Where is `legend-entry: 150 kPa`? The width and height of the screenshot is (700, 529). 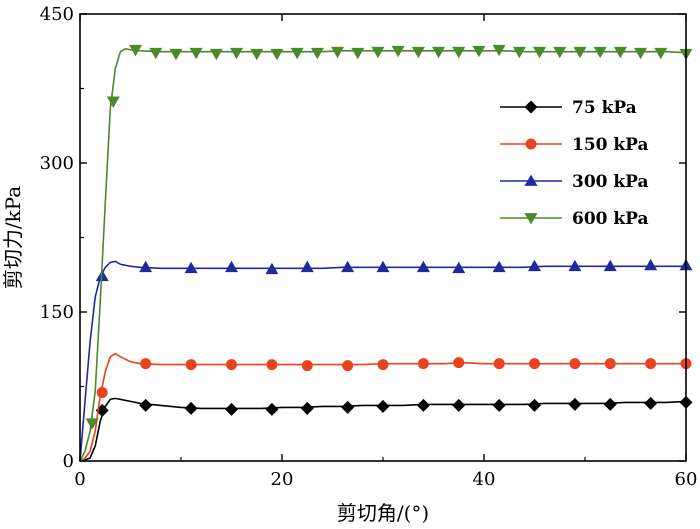
legend-entry: 150 kPa is located at coordinates (574, 145).